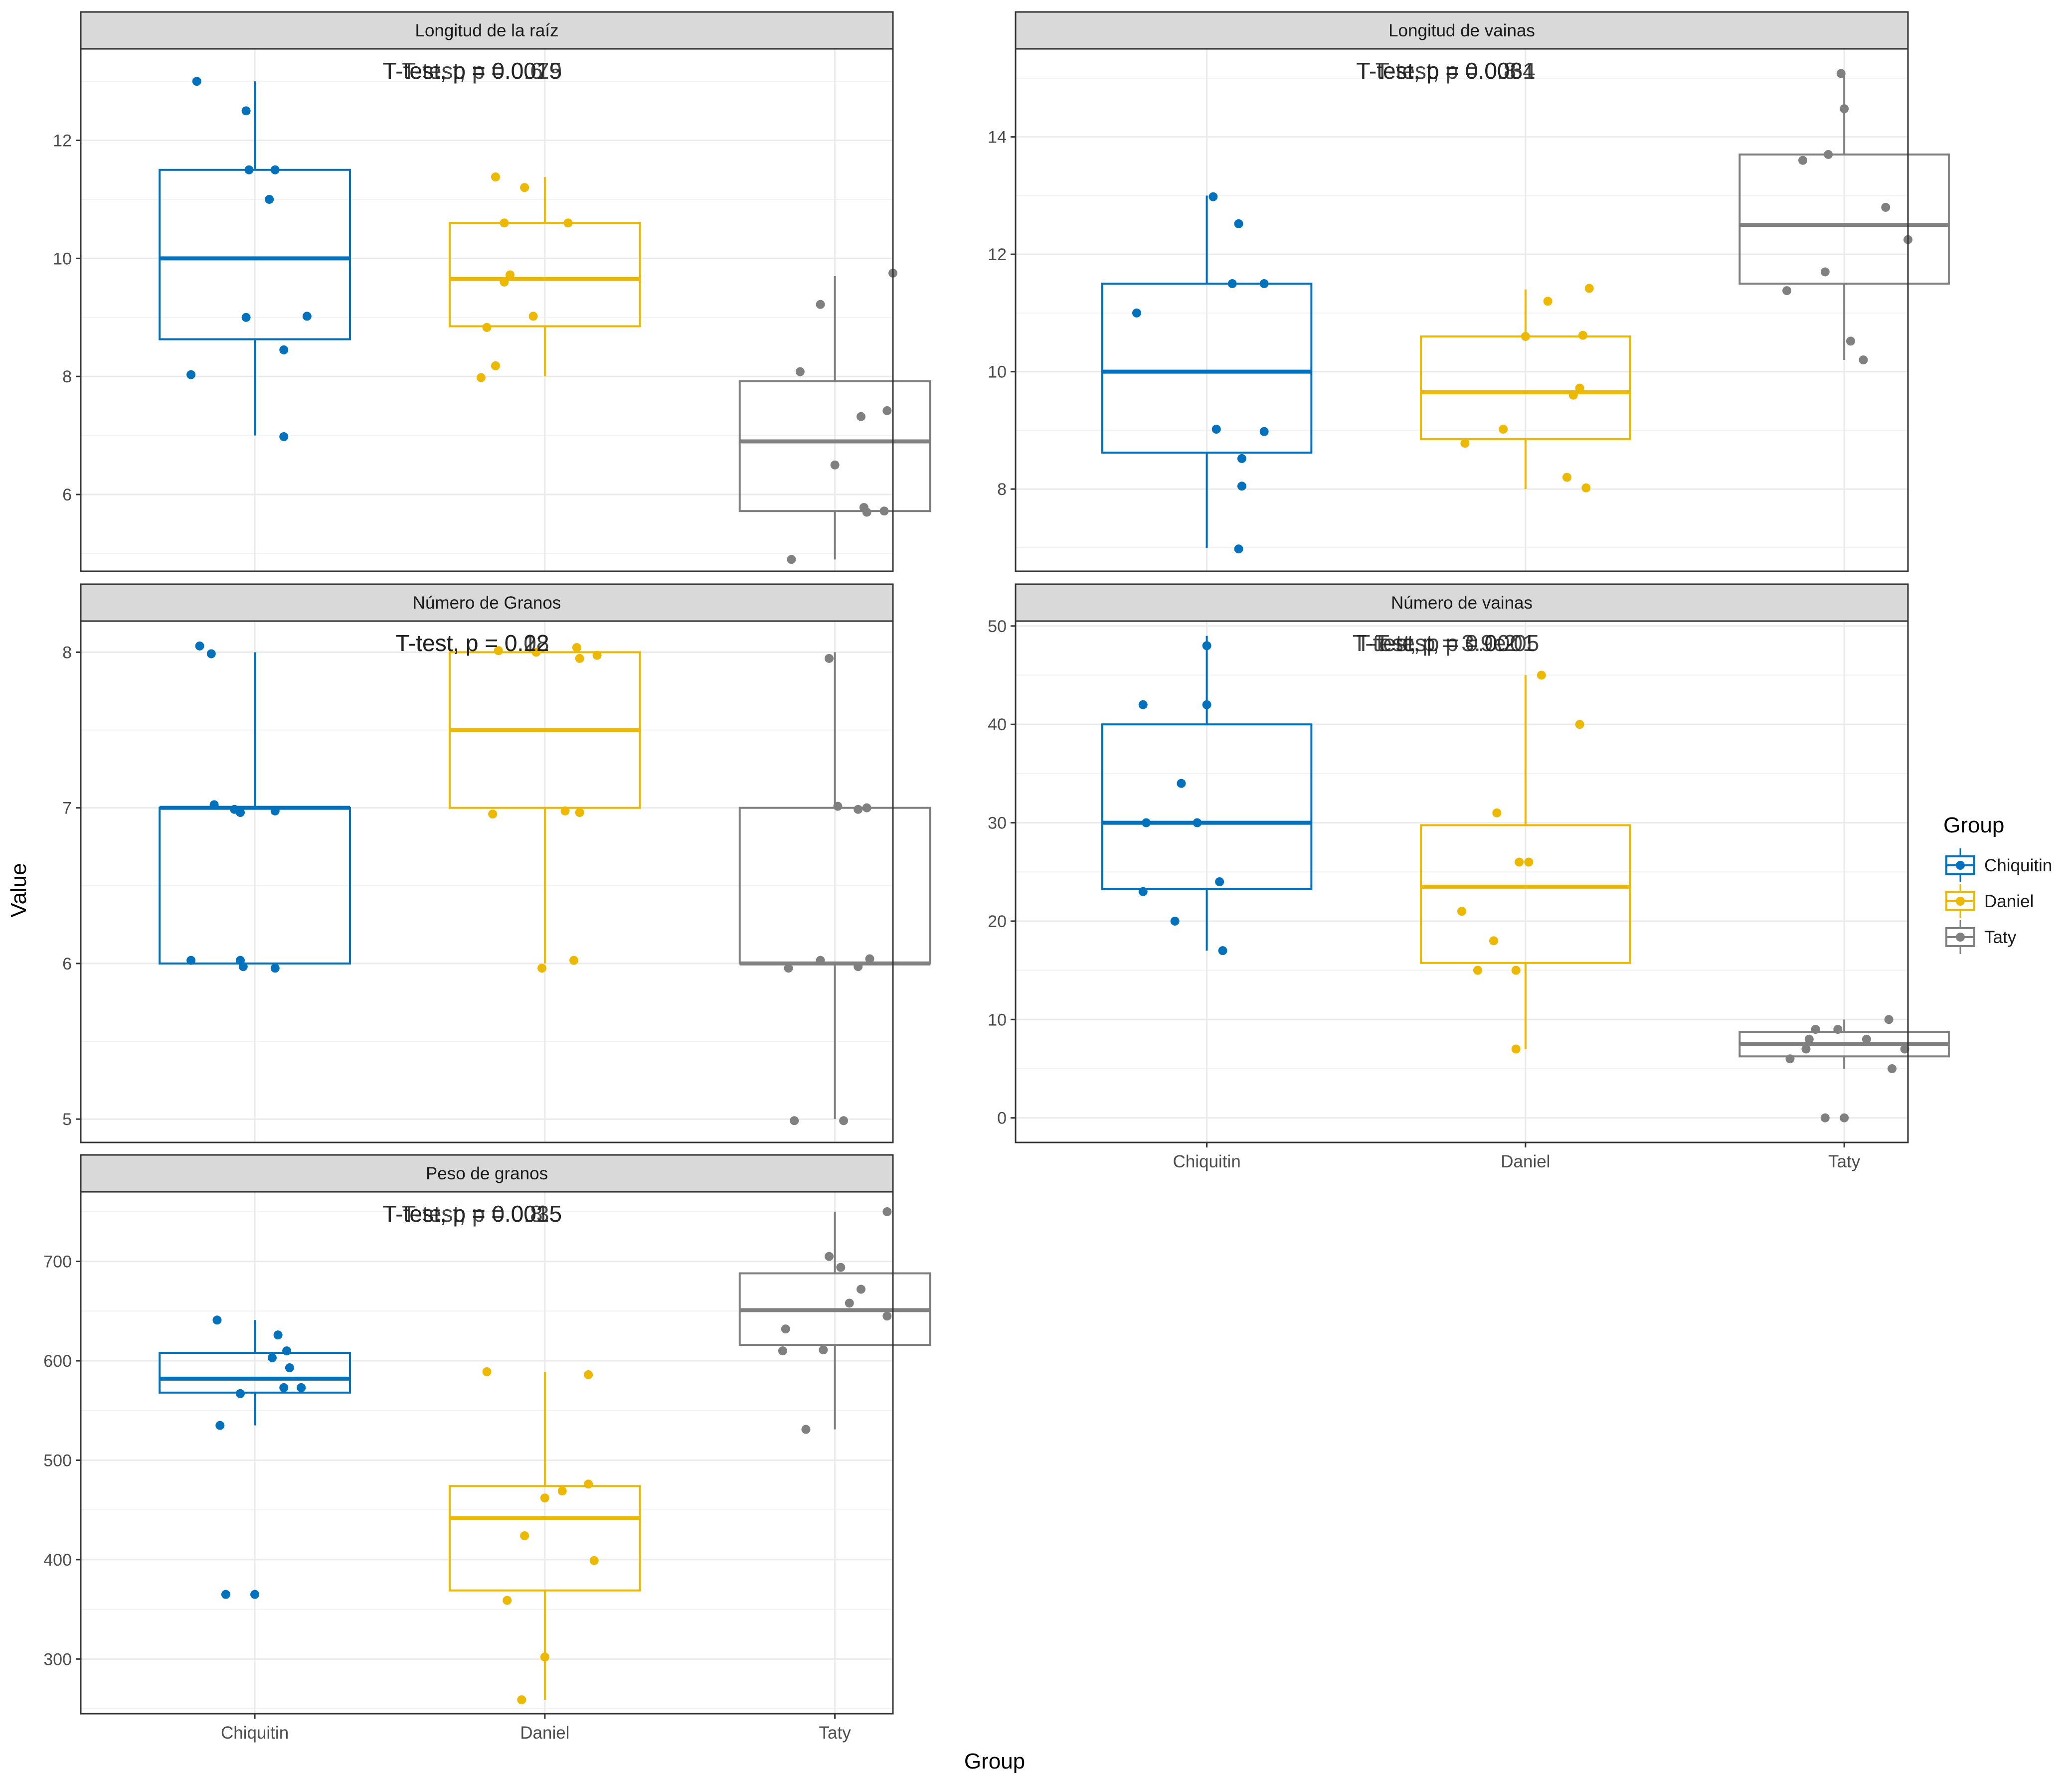  I want to click on legend-item-daniel: Daniel, so click(1989, 901).